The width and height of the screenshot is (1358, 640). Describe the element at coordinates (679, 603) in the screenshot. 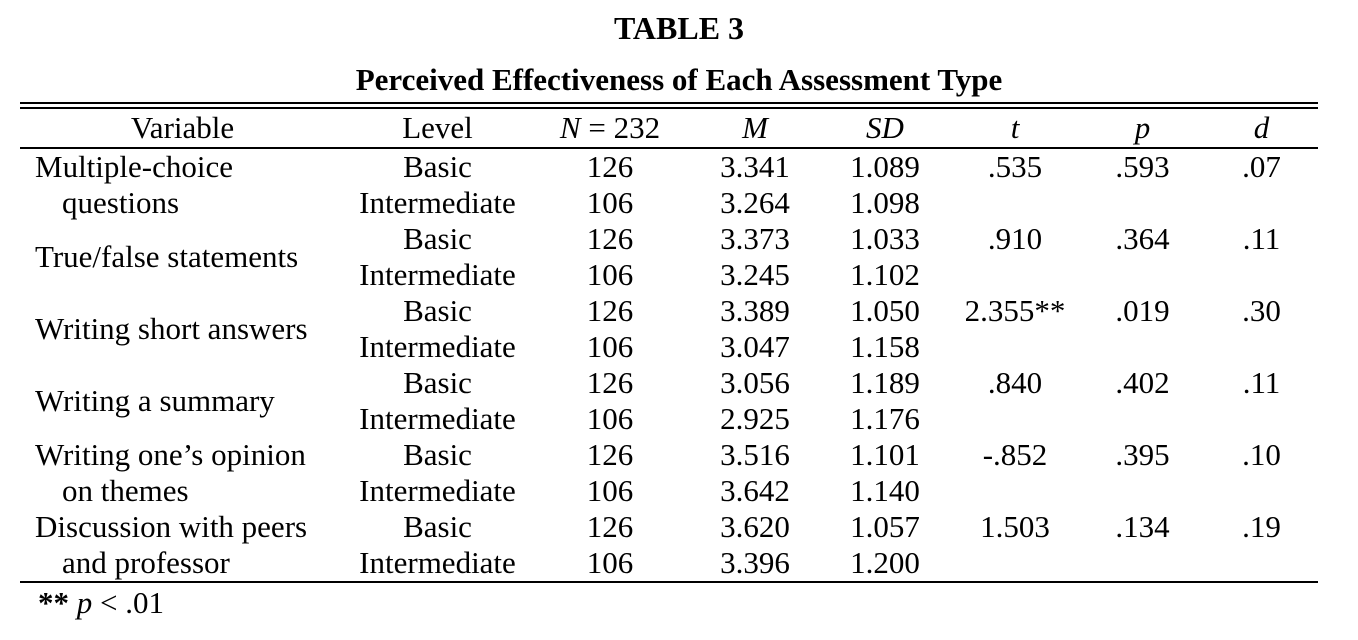

I see `table-footnote: ** p < .01` at that location.